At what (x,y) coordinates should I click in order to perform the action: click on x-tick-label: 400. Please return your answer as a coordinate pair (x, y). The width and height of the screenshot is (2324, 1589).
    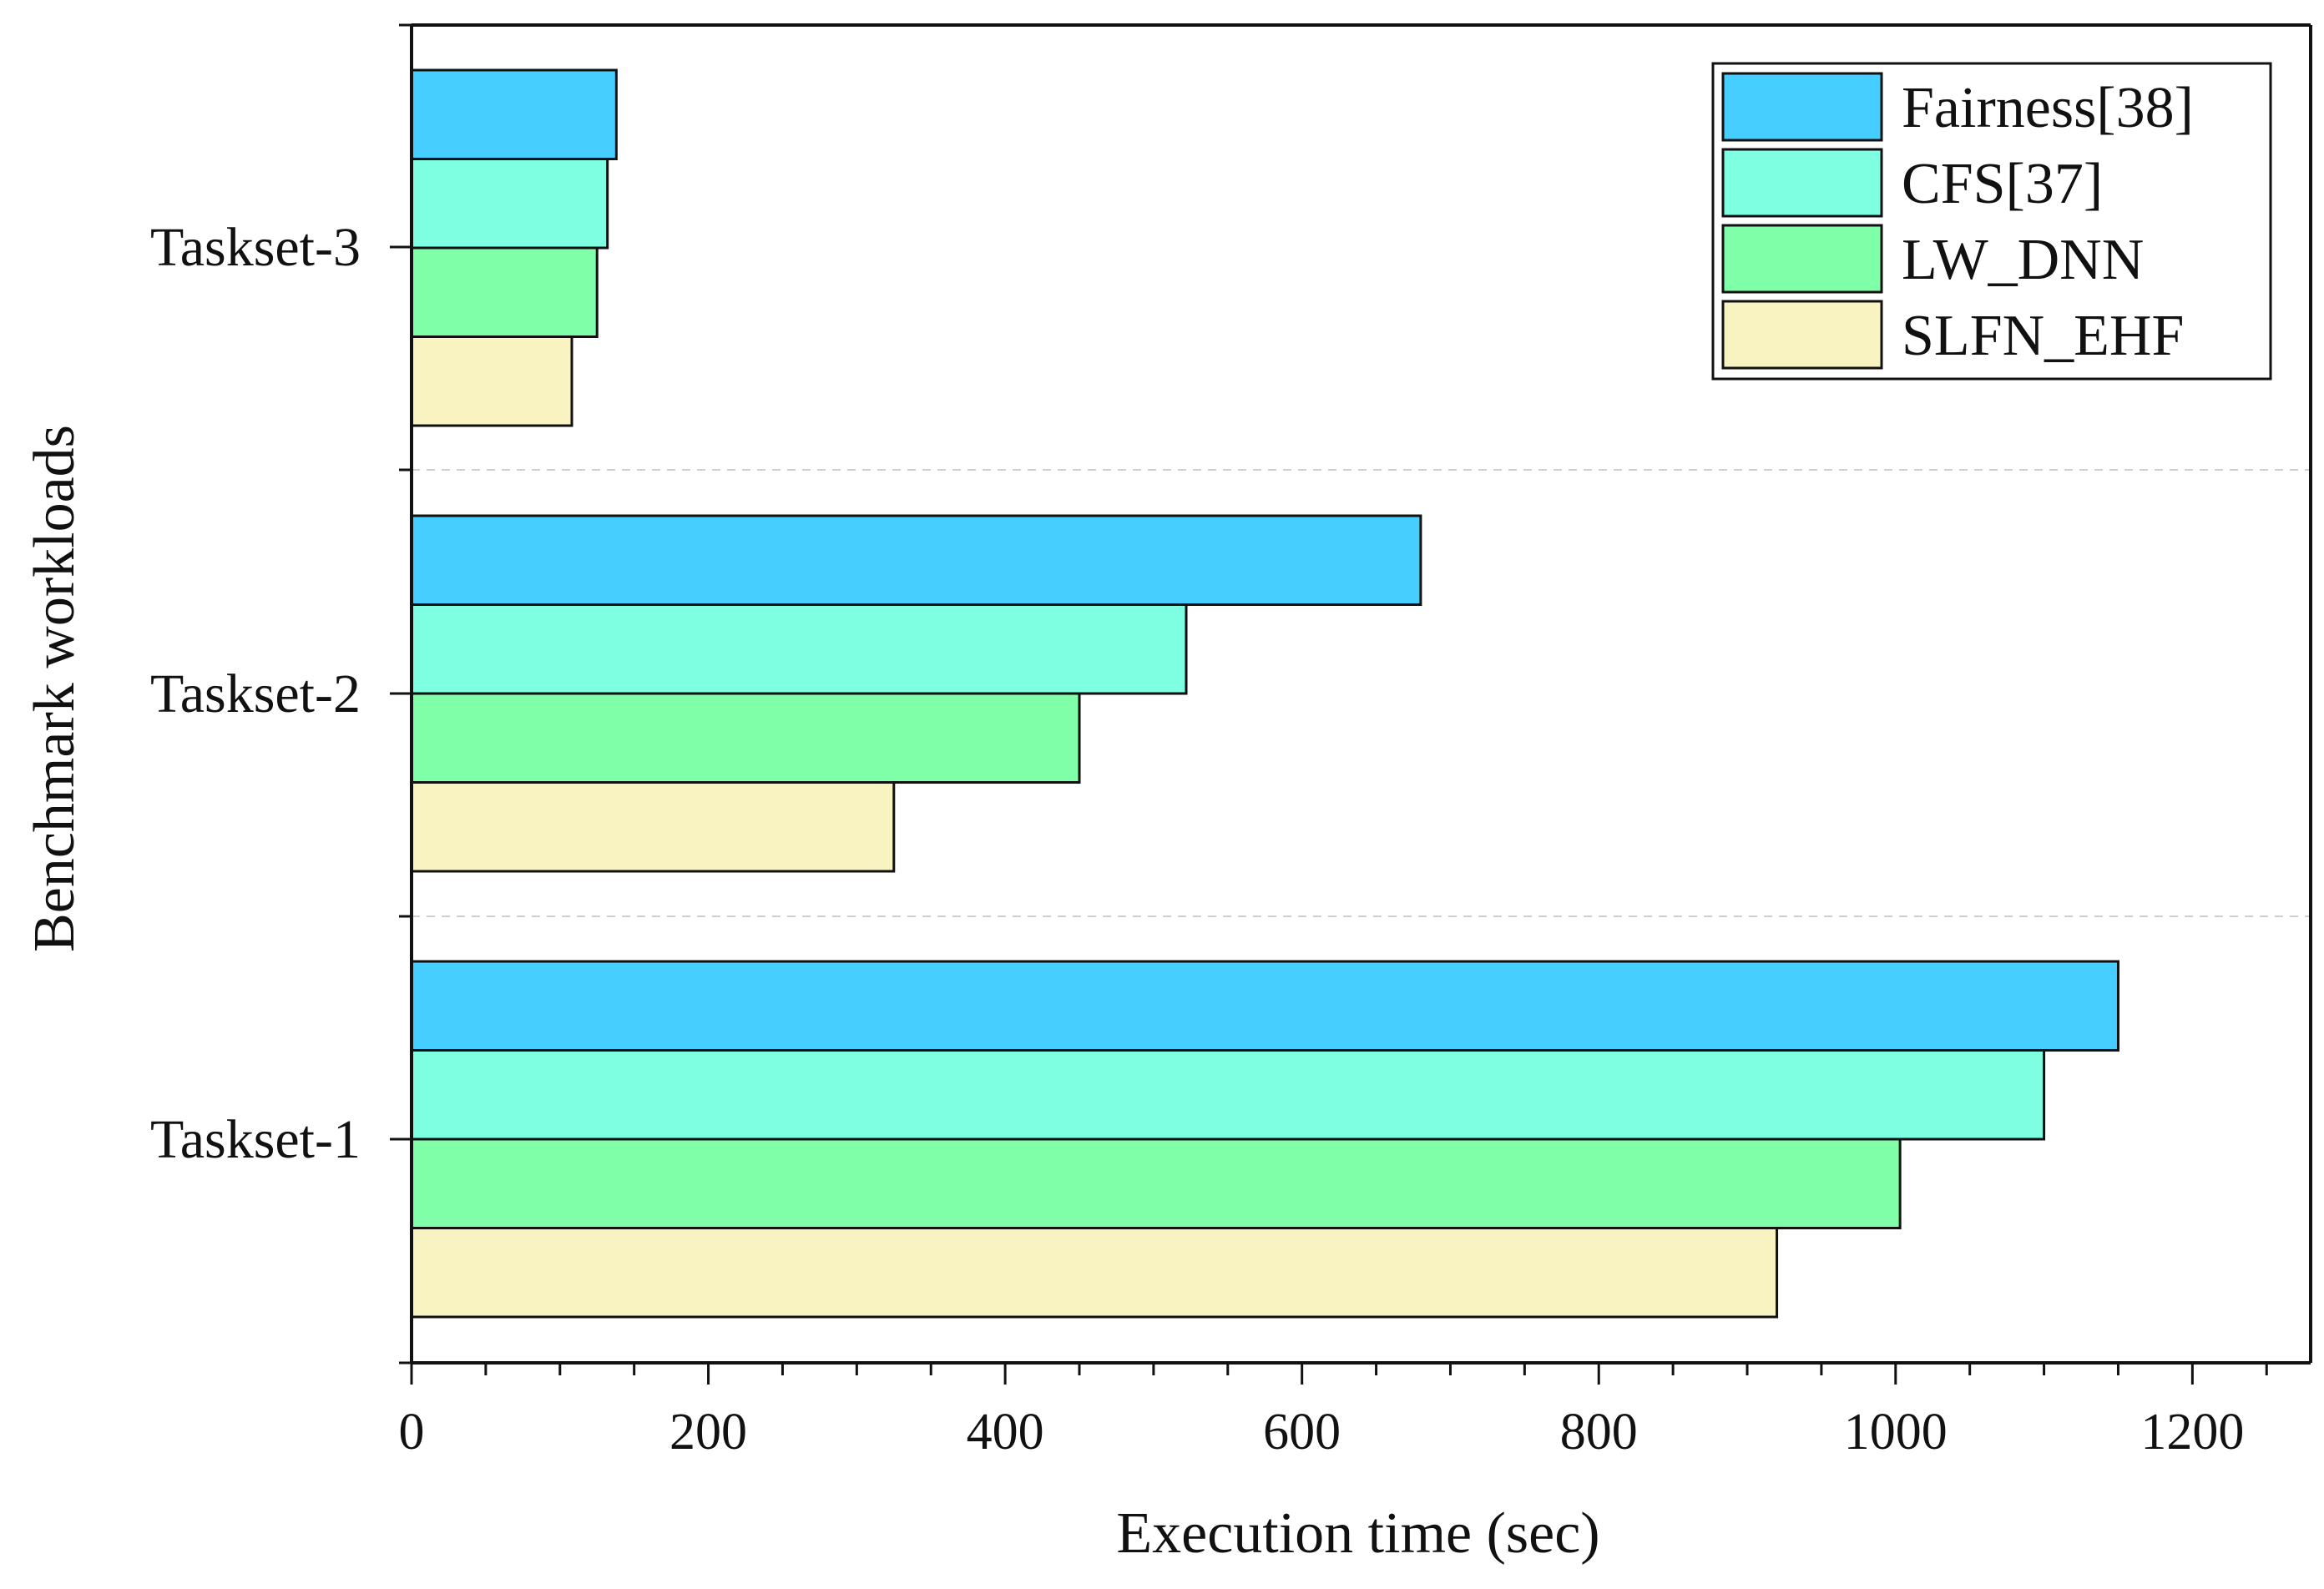
    Looking at the image, I should click on (1005, 1432).